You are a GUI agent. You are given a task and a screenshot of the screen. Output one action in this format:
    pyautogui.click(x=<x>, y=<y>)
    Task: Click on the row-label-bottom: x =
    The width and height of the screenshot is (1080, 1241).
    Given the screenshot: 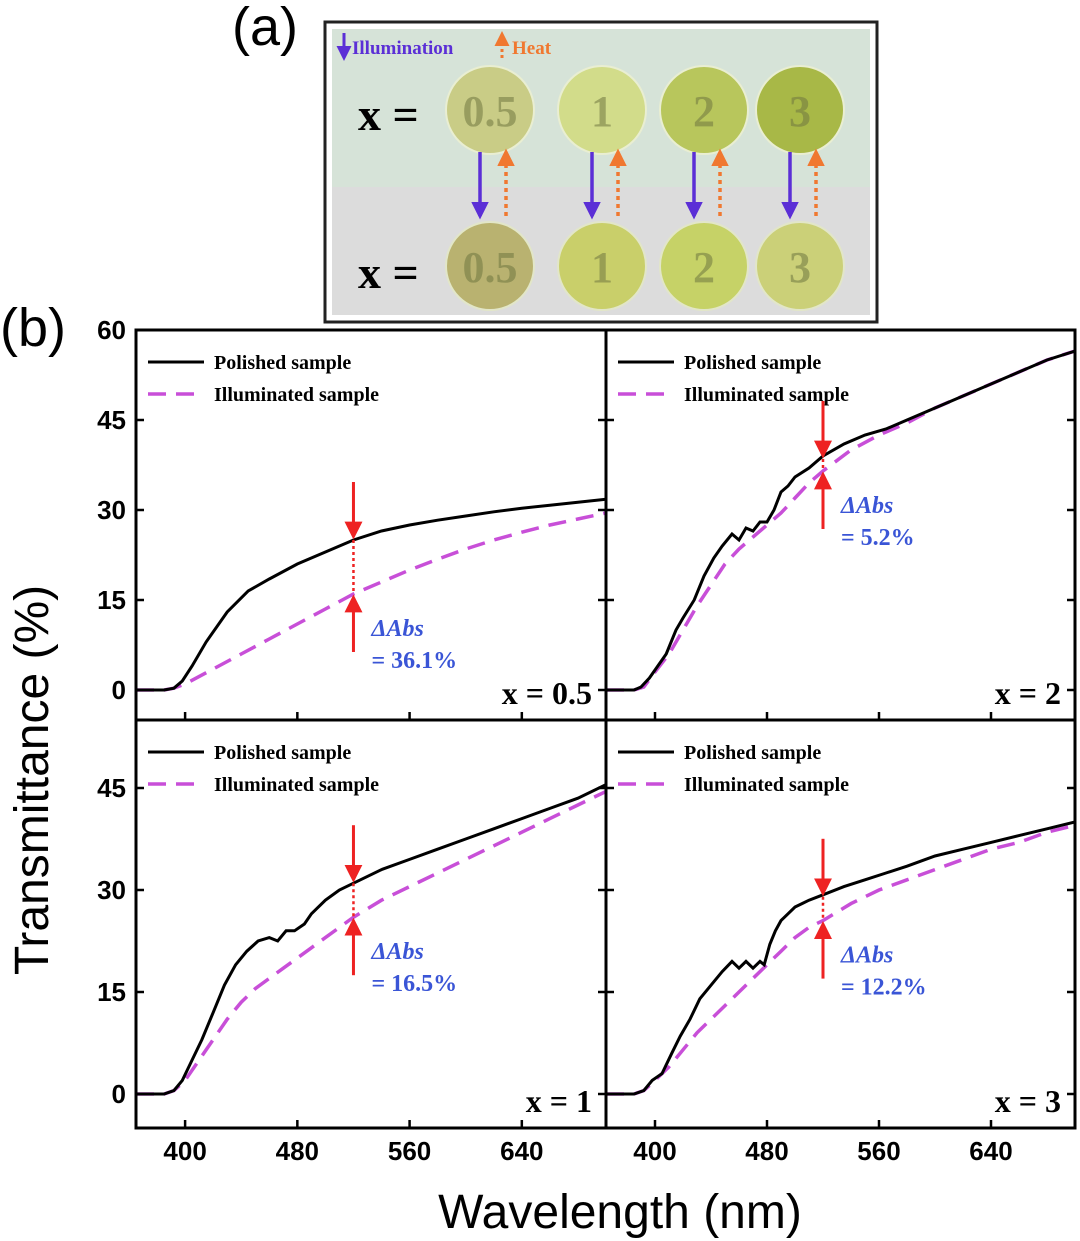 What is the action you would take?
    pyautogui.click(x=388, y=272)
    